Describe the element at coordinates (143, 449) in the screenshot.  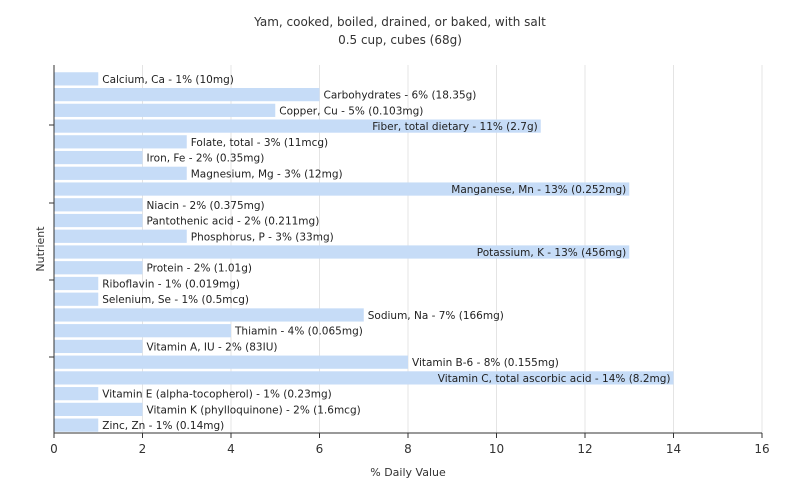
I see `x-tick-label: 2` at that location.